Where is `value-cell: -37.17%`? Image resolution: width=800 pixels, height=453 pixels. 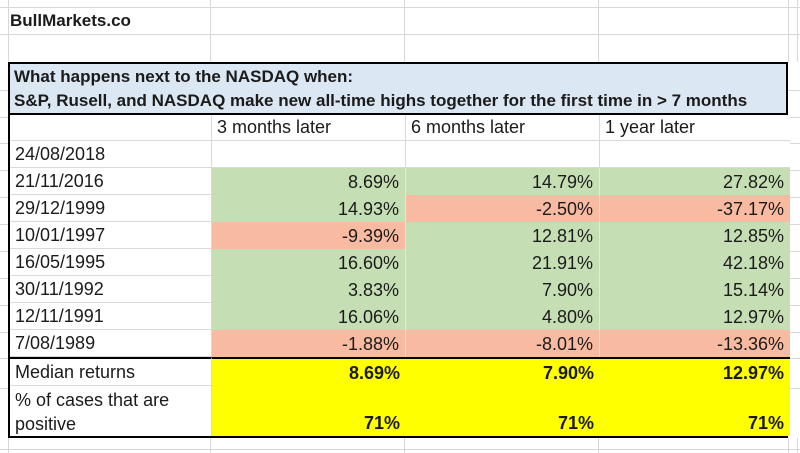 value-cell: -37.17% is located at coordinates (695, 208).